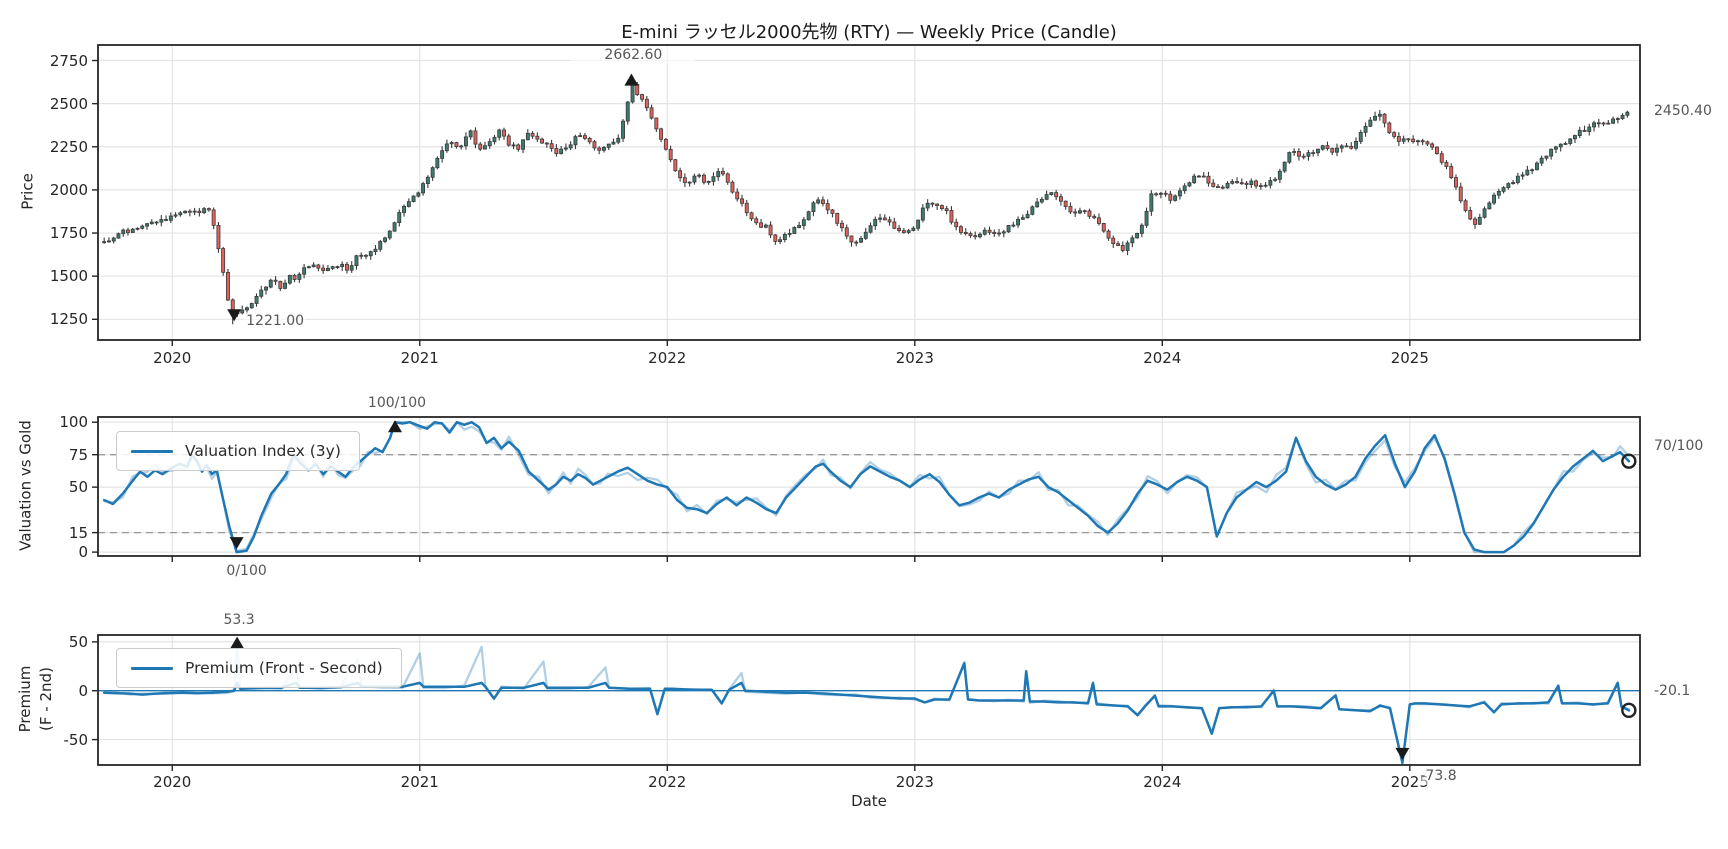 The width and height of the screenshot is (1728, 849). I want to click on x-tick-label: 2024, so click(1162, 782).